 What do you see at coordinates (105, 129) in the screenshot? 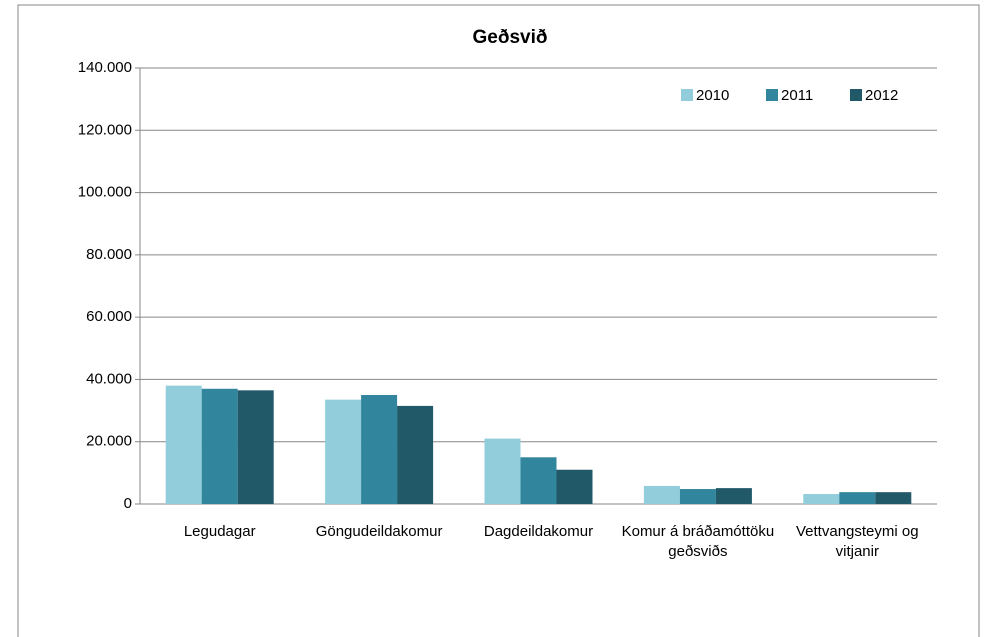
I see `y-tick-label: 120.000` at bounding box center [105, 129].